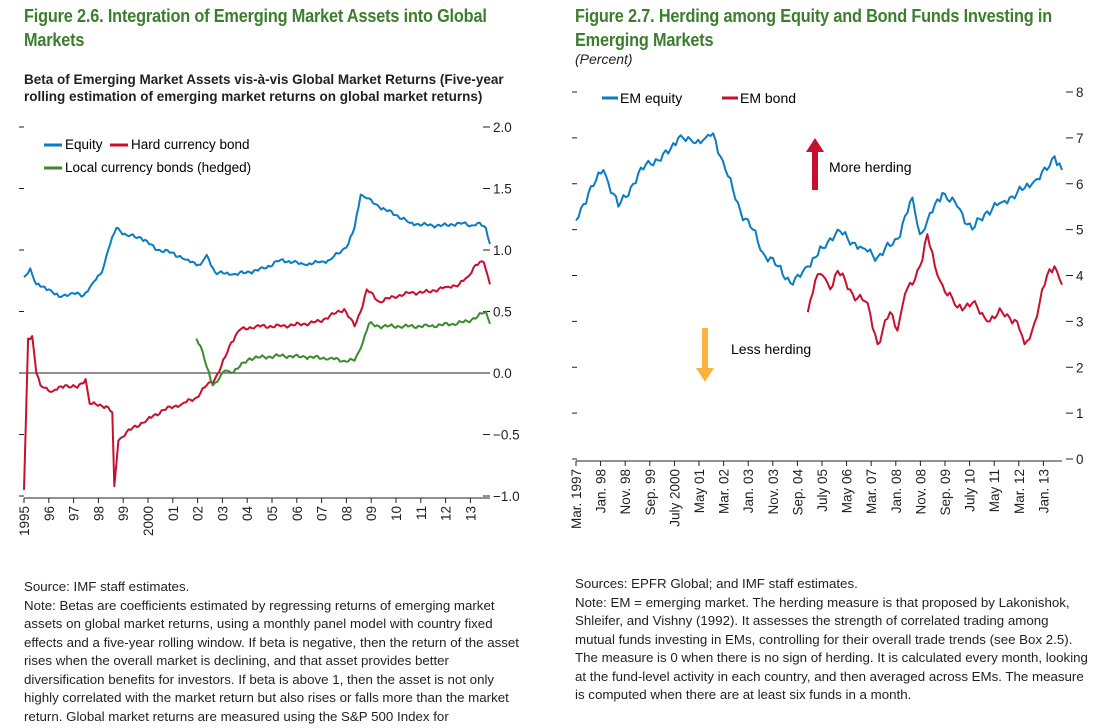 The width and height of the screenshot is (1116, 728). What do you see at coordinates (371, 513) in the screenshot?
I see `x-tick-label: 09` at bounding box center [371, 513].